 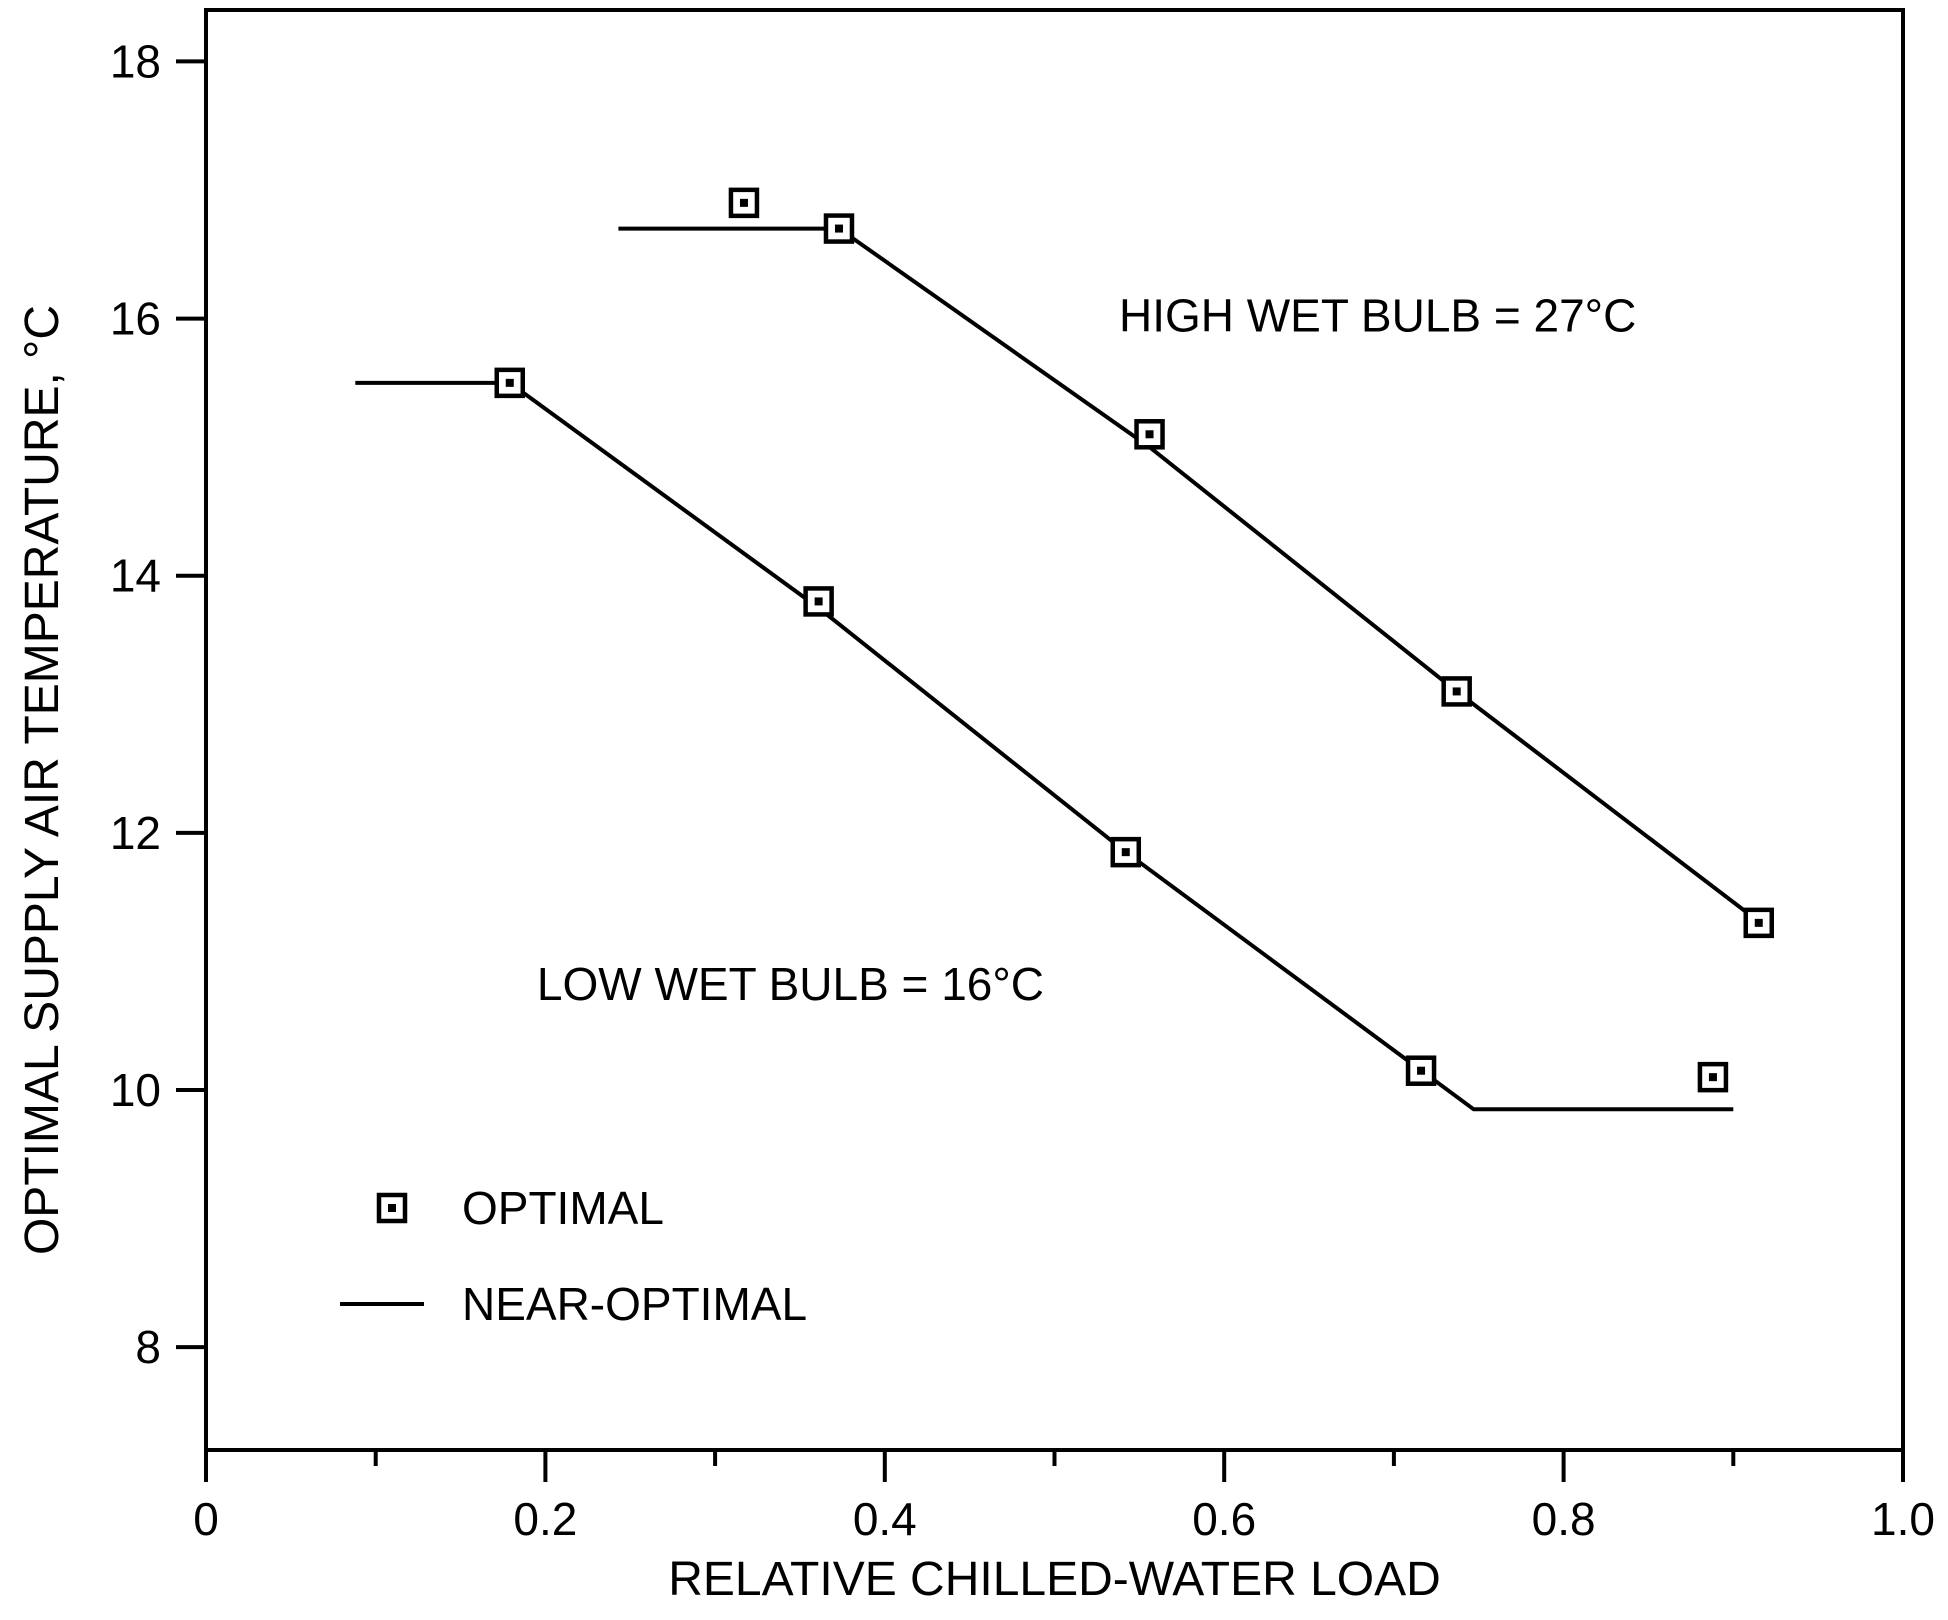 What do you see at coordinates (1377, 315) in the screenshot?
I see `annotation-label: HIGH WET BULB = 27°C` at bounding box center [1377, 315].